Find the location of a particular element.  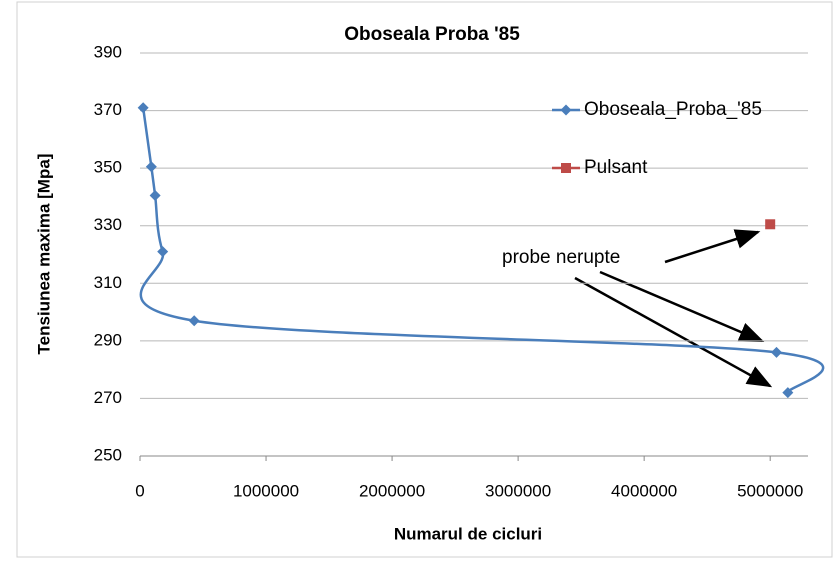

annotation: probe nerupte is located at coordinates (561, 257).